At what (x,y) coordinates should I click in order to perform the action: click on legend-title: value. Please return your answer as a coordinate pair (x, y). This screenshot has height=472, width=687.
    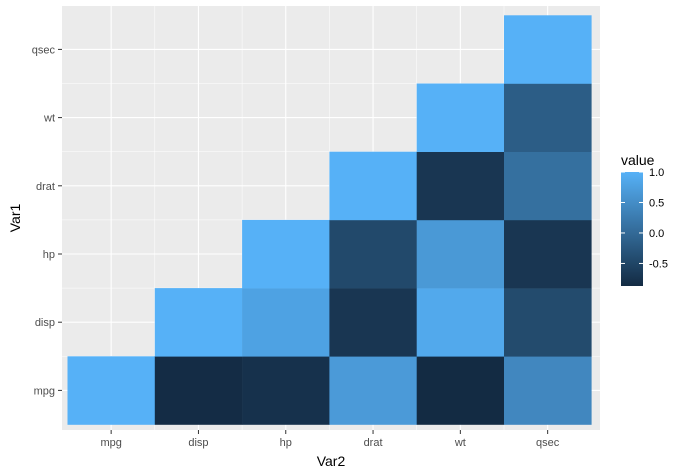
    Looking at the image, I should click on (638, 160).